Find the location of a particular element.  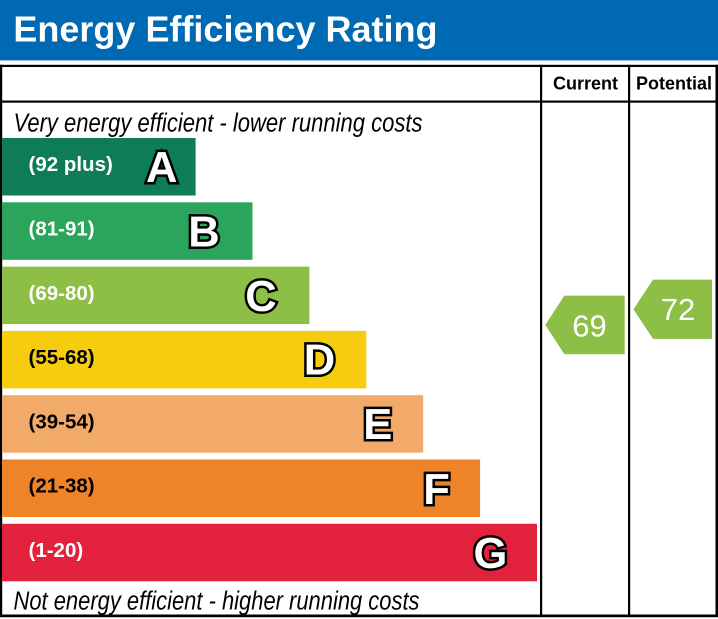

svg-text: A is located at coordinates (161, 168).